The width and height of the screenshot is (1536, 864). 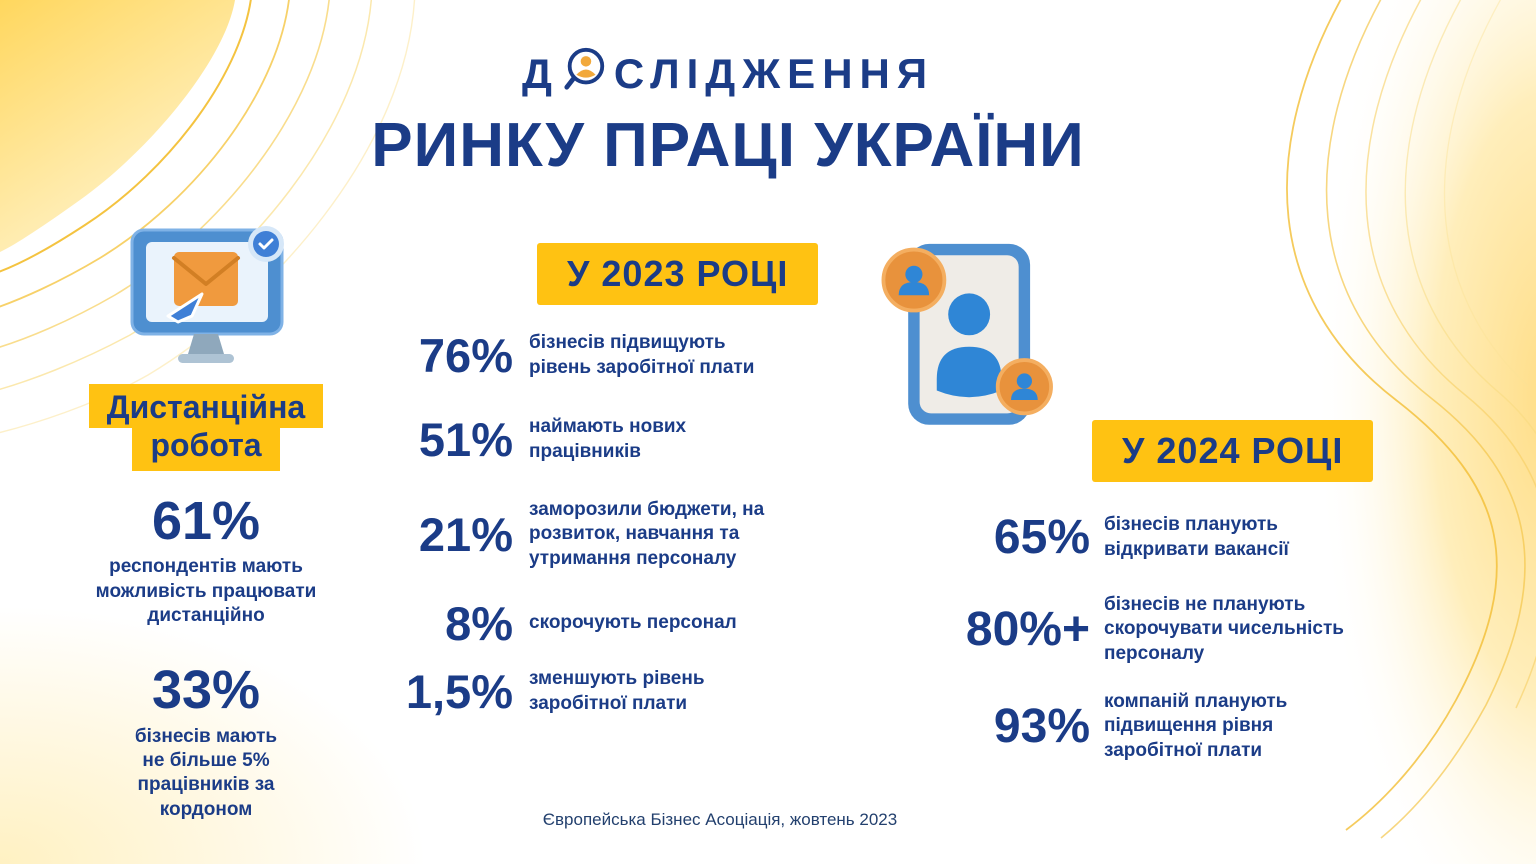 I want to click on stat-value: 61%, so click(x=206, y=520).